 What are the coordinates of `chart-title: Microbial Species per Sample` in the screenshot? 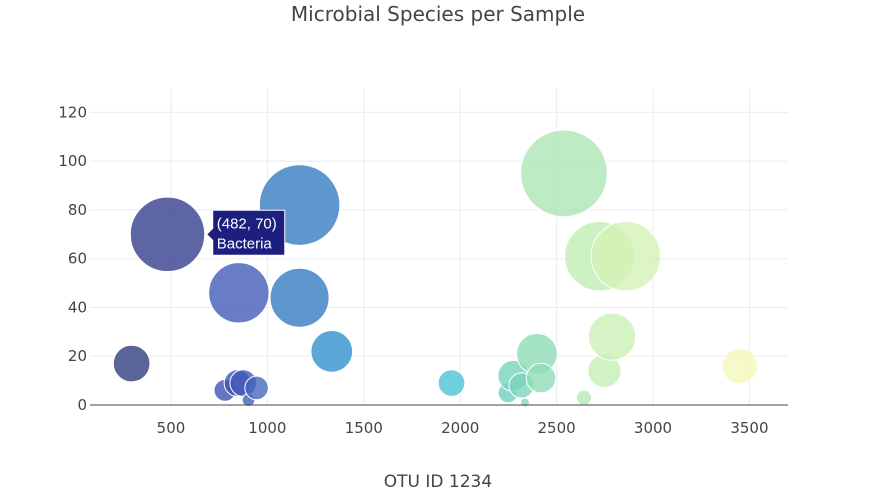 It's located at (438, 14).